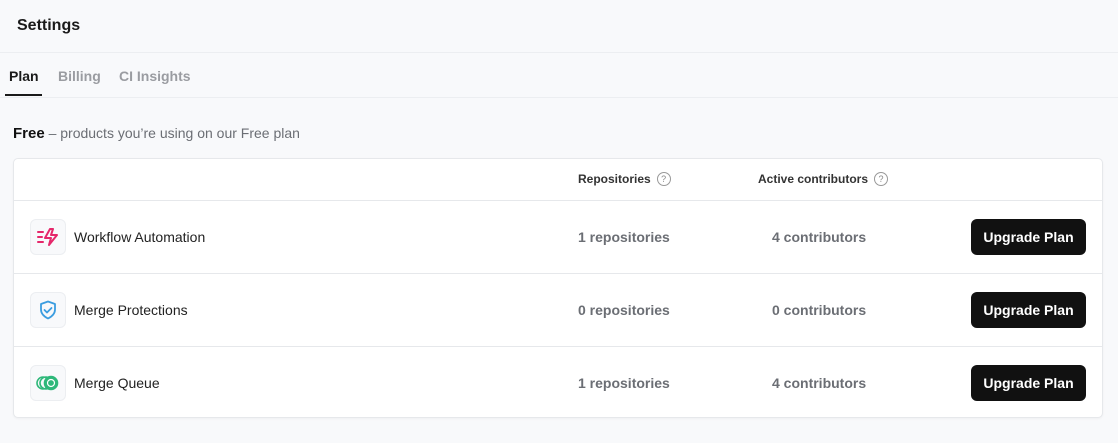  Describe the element at coordinates (174, 133) in the screenshot. I see `plan-description: – products you’re using on our Free plan` at that location.